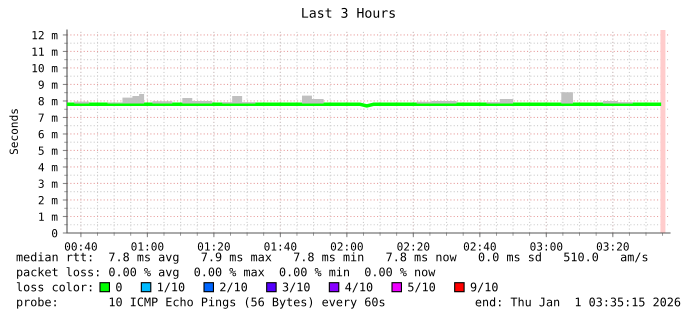  I want to click on legend-label: 0, so click(119, 287).